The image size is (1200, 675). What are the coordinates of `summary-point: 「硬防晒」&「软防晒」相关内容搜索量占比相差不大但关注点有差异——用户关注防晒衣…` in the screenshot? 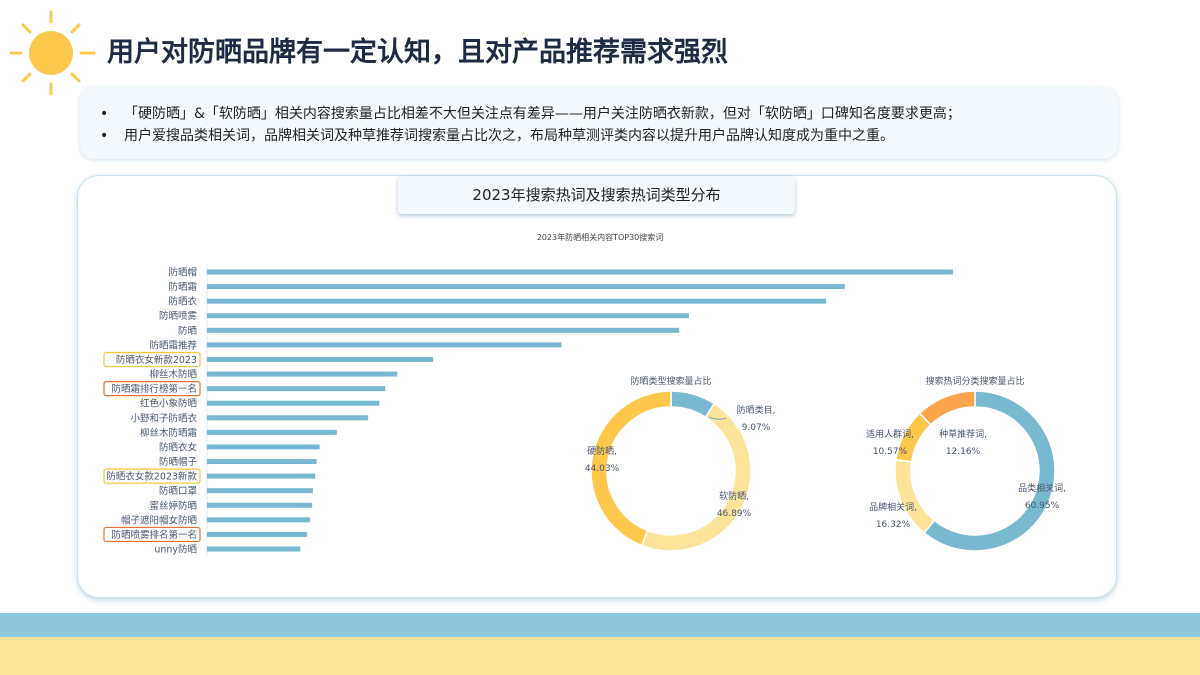 It's located at (599, 114).